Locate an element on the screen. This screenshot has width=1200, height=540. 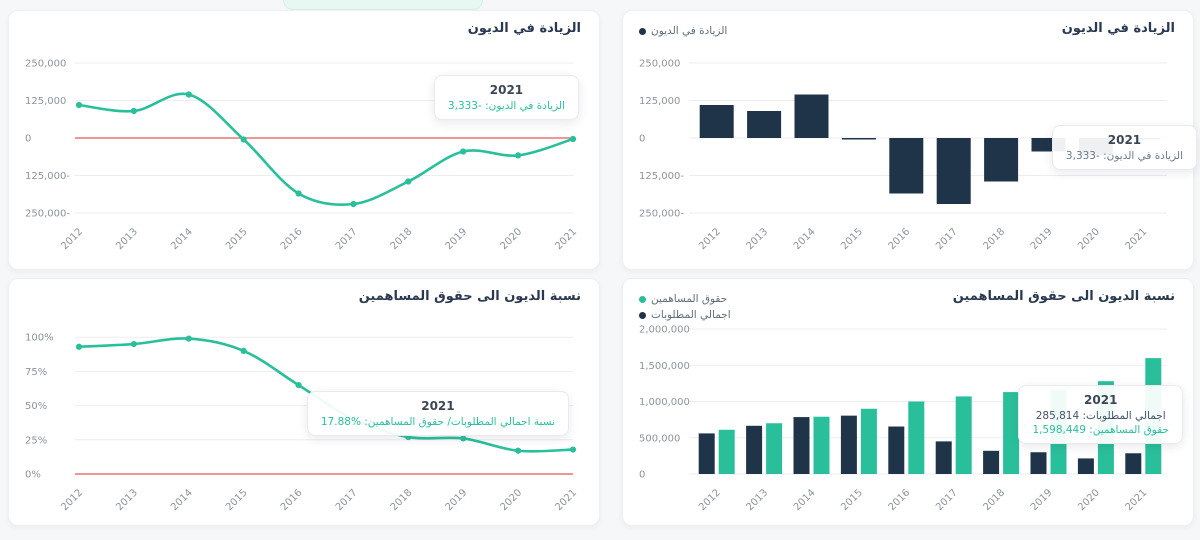
legend-item-liabilities: اجمالي المطلوبات is located at coordinates (685, 315).